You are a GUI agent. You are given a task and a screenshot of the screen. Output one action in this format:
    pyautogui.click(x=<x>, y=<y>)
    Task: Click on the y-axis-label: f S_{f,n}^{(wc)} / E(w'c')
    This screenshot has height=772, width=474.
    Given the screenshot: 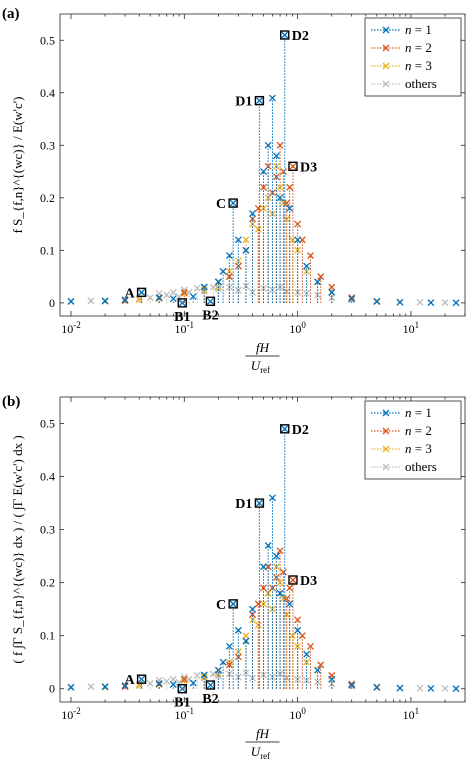 What is the action you would take?
    pyautogui.click(x=17, y=165)
    